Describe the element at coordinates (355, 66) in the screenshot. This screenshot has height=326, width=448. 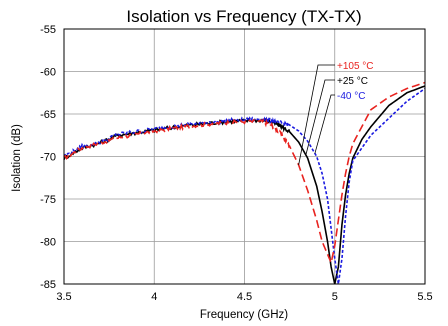
I see `legend-label: +105 °C` at that location.